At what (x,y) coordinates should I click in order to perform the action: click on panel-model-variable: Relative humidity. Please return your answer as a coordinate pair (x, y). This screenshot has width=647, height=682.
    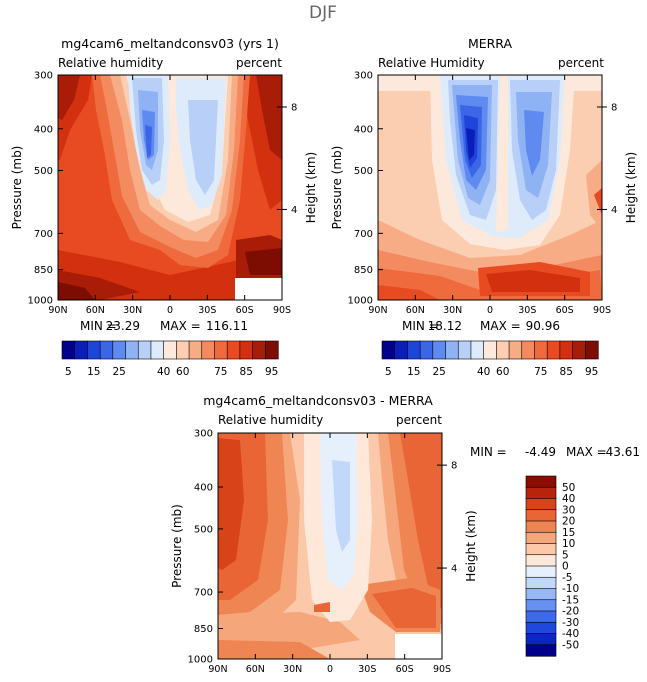
    Looking at the image, I should click on (110, 63).